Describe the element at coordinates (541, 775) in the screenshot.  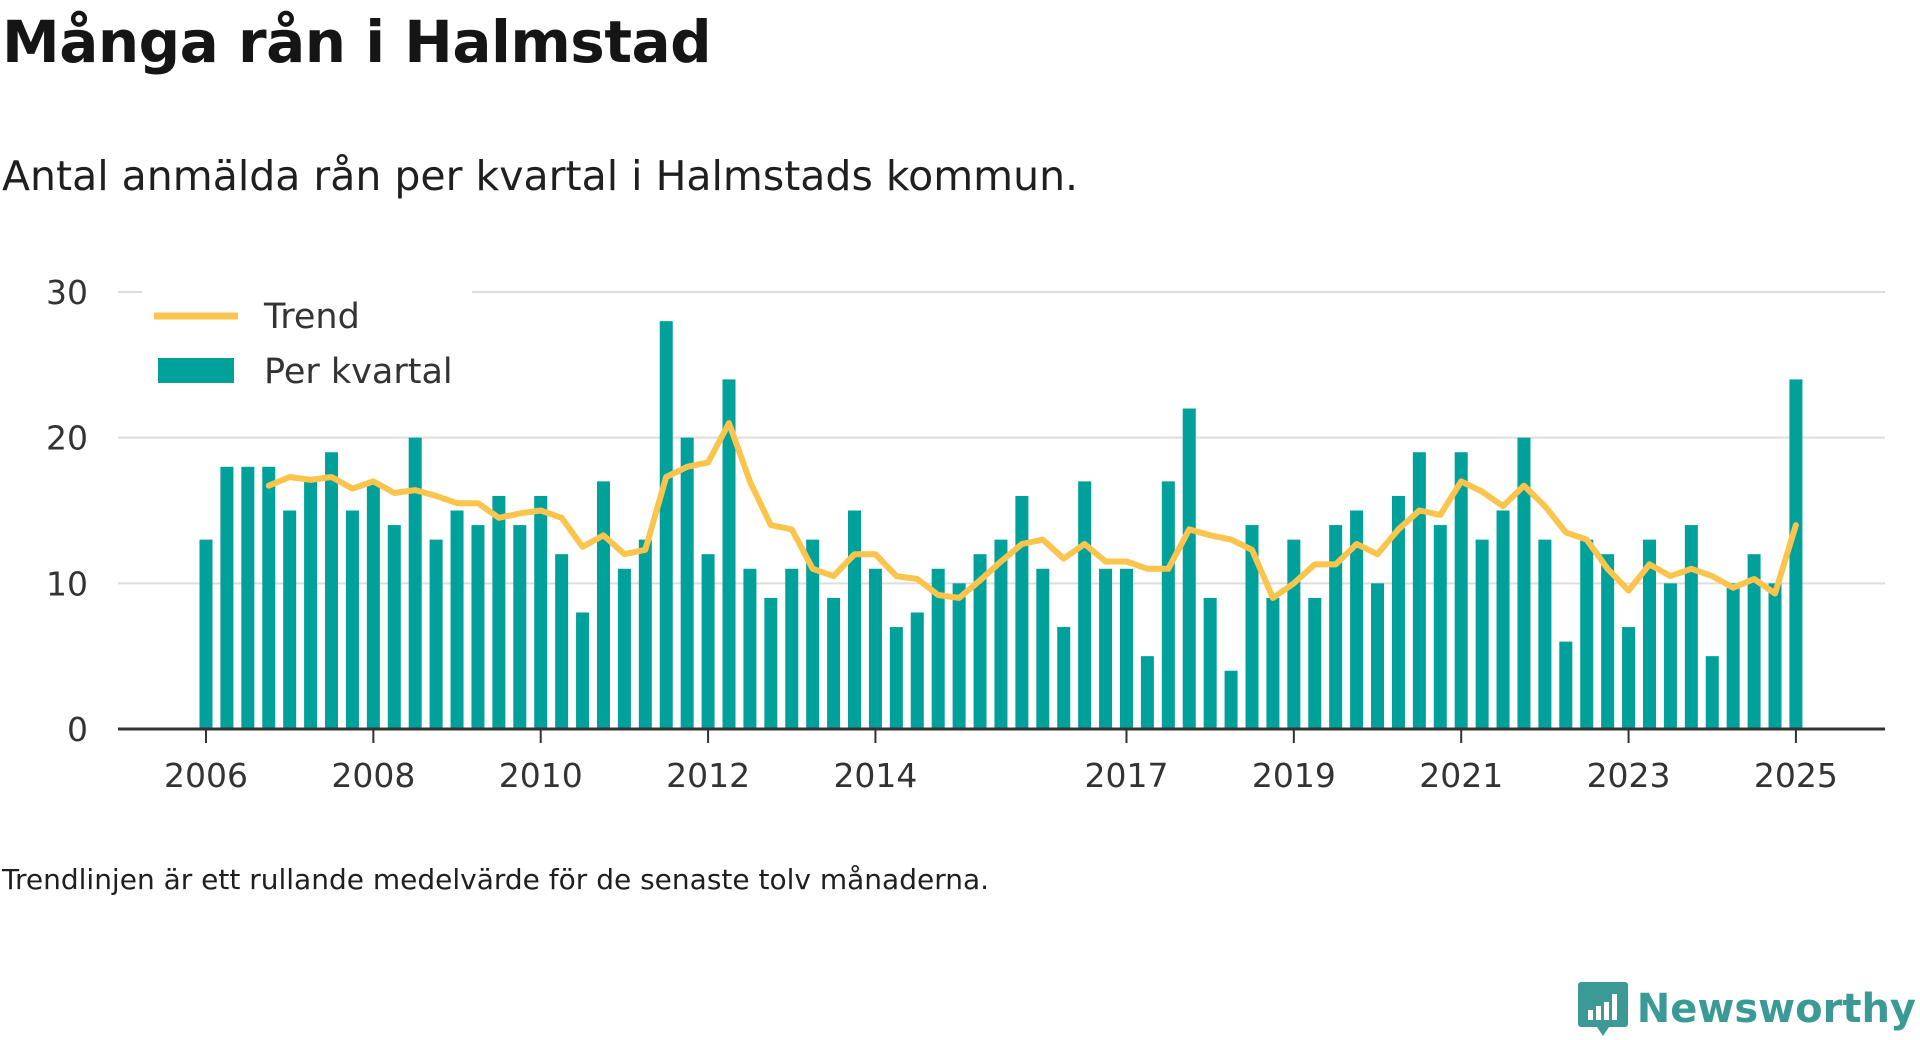
I see `x-tick-label: 2010` at that location.